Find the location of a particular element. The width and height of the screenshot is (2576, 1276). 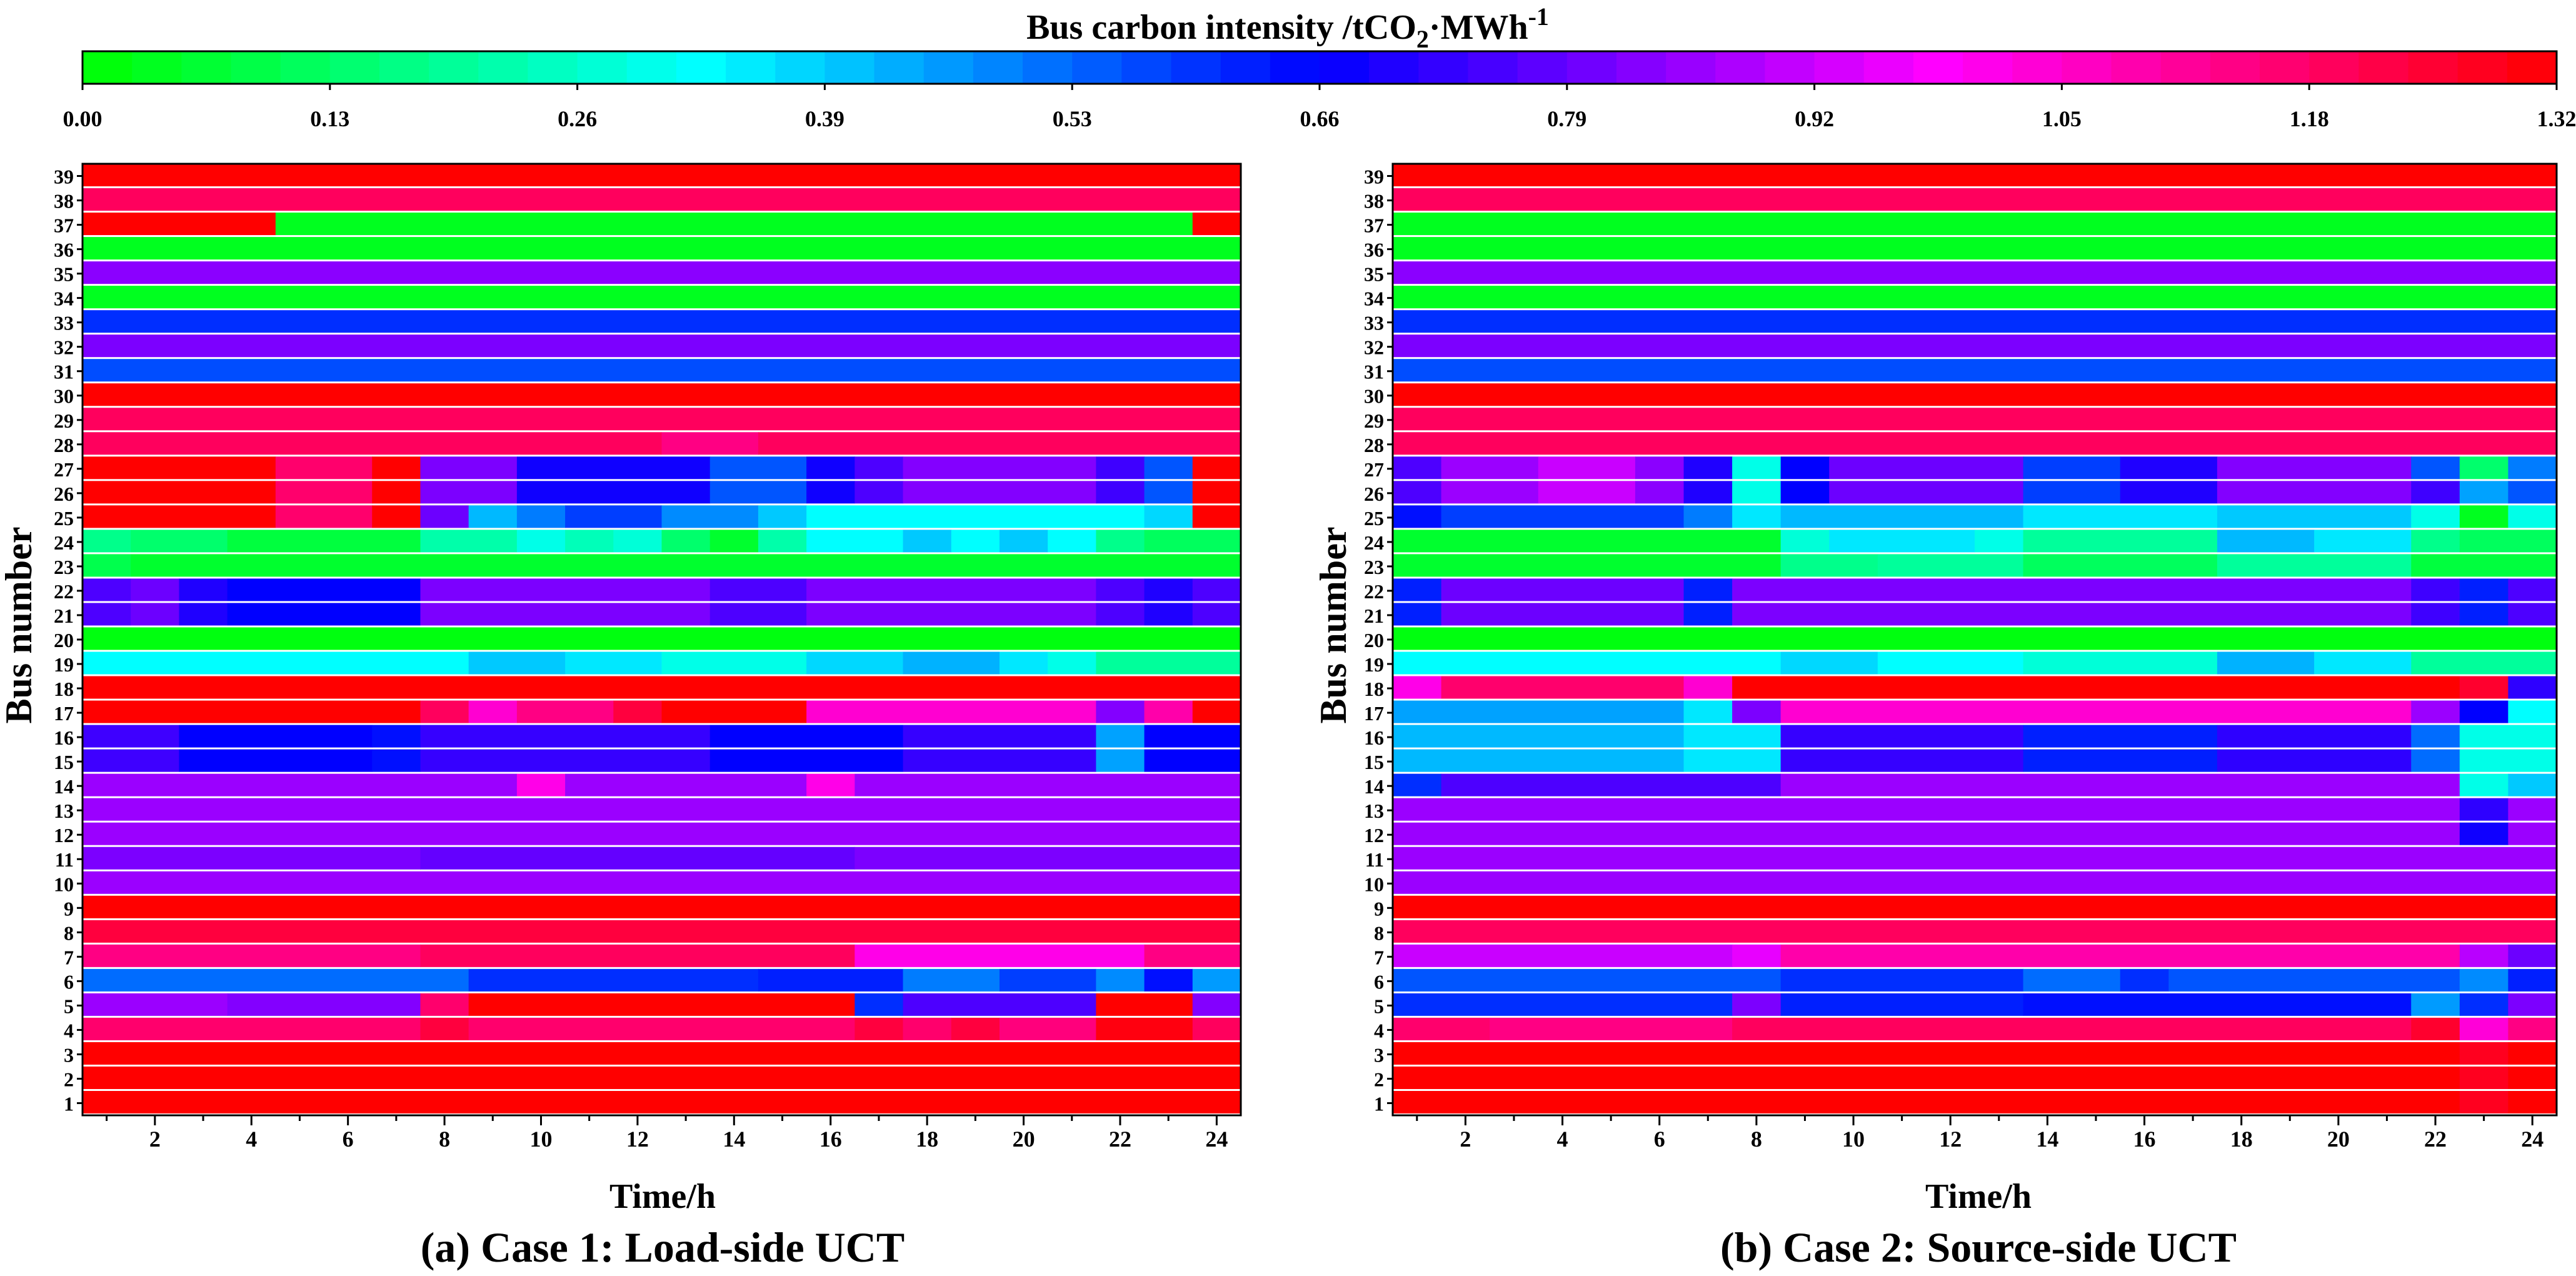

panel-caption-case1: (a) Case 1: Load-side UCT is located at coordinates (663, 1247).